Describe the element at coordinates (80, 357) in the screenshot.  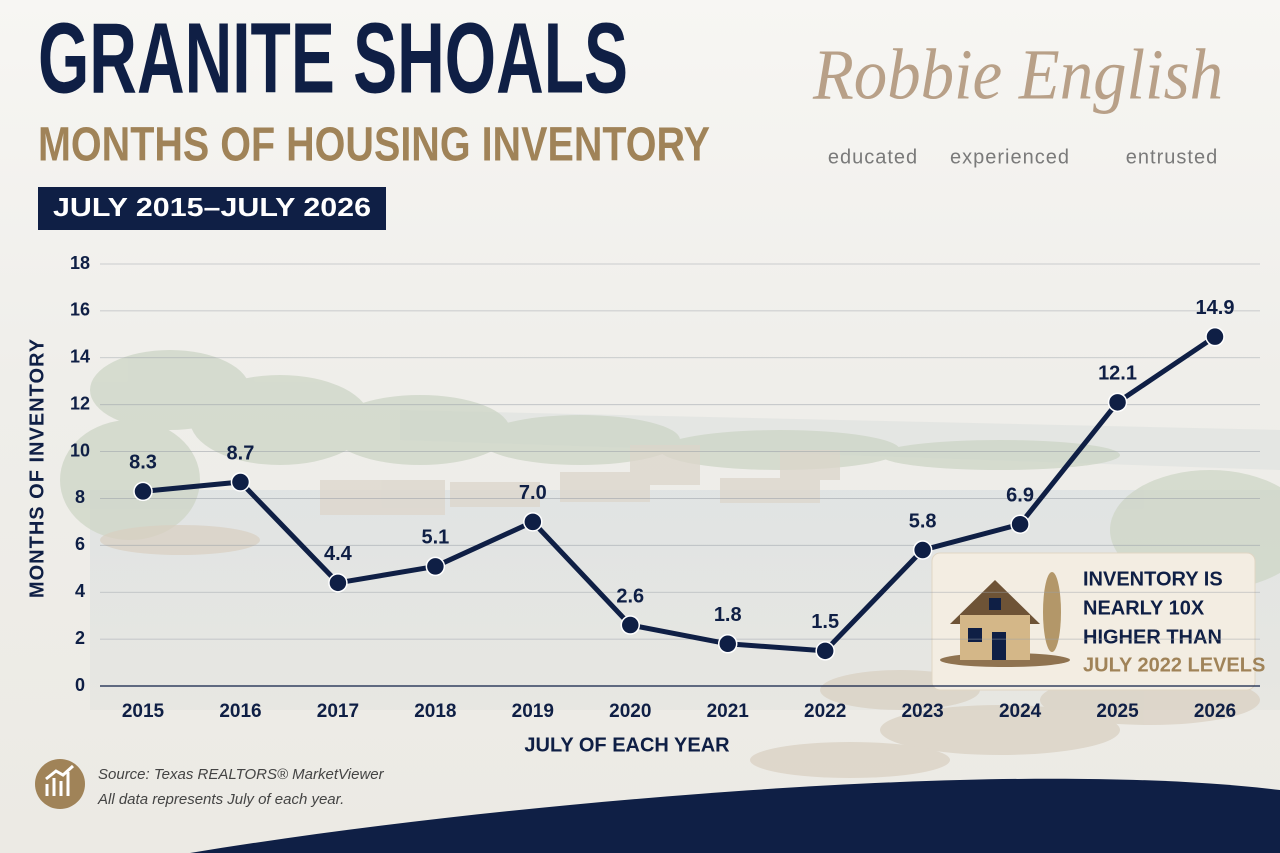
I see `y-tick-label: 14` at that location.